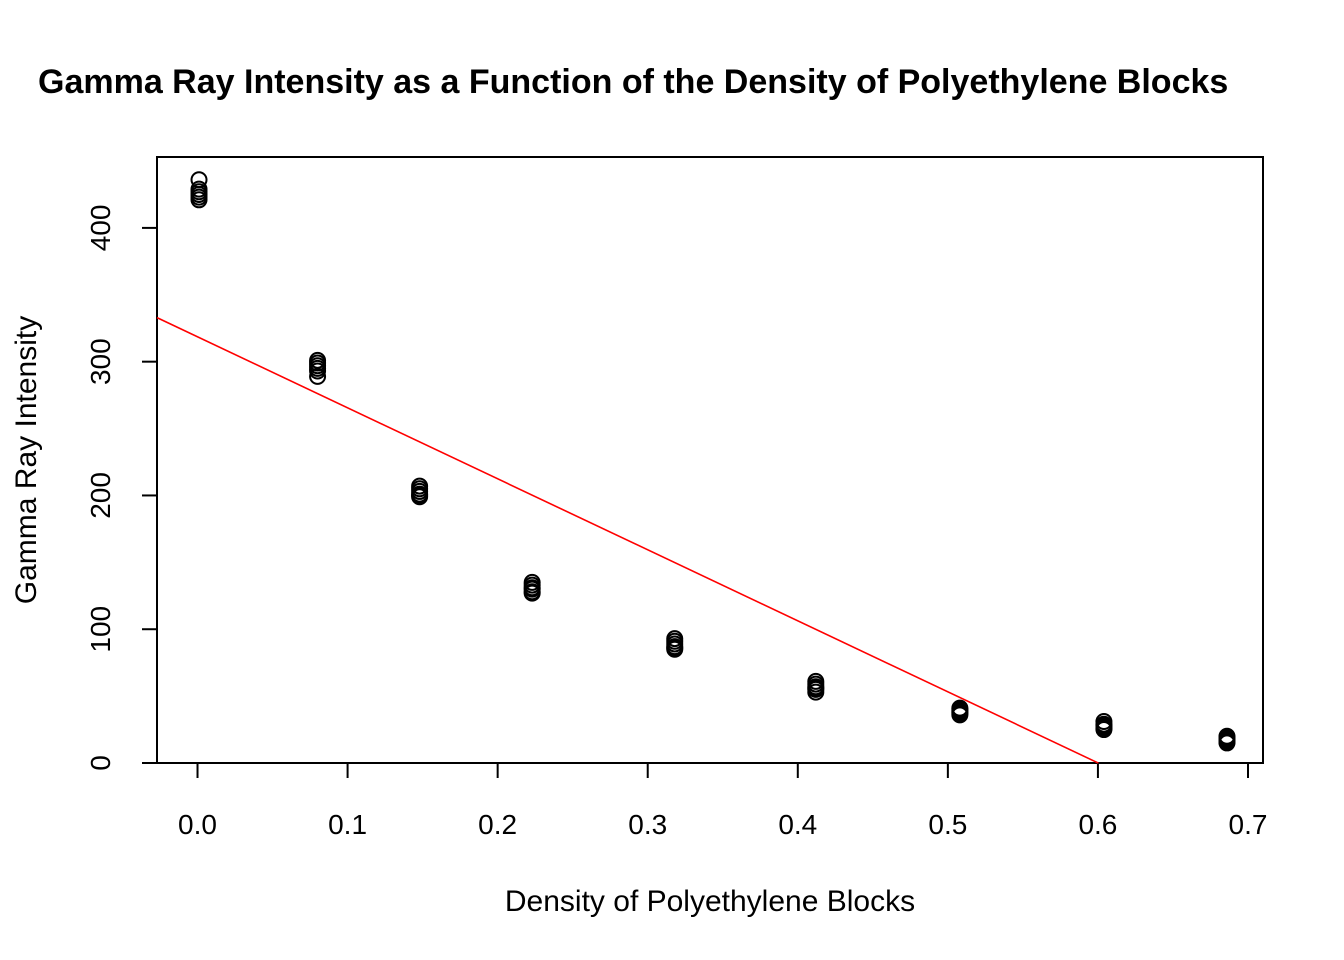 Image resolution: width=1344 pixels, height=960 pixels. I want to click on x-axis: 0.0 0.1 0.2 0.3 0.4 0.5 0.6 0.7, so click(723, 801).